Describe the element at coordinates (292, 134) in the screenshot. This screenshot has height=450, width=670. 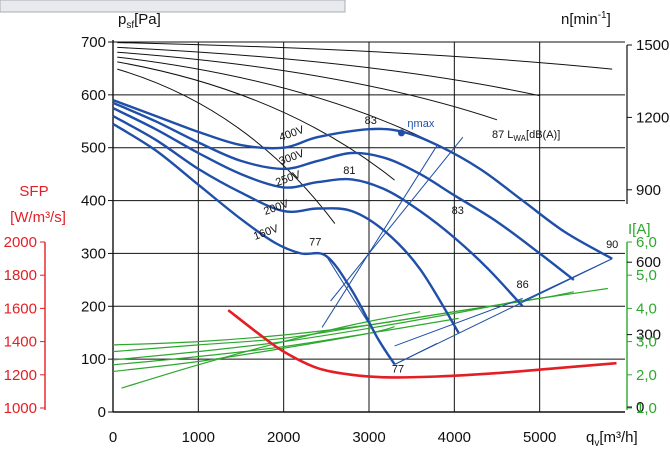
I see `voltage-label: 400V` at that location.